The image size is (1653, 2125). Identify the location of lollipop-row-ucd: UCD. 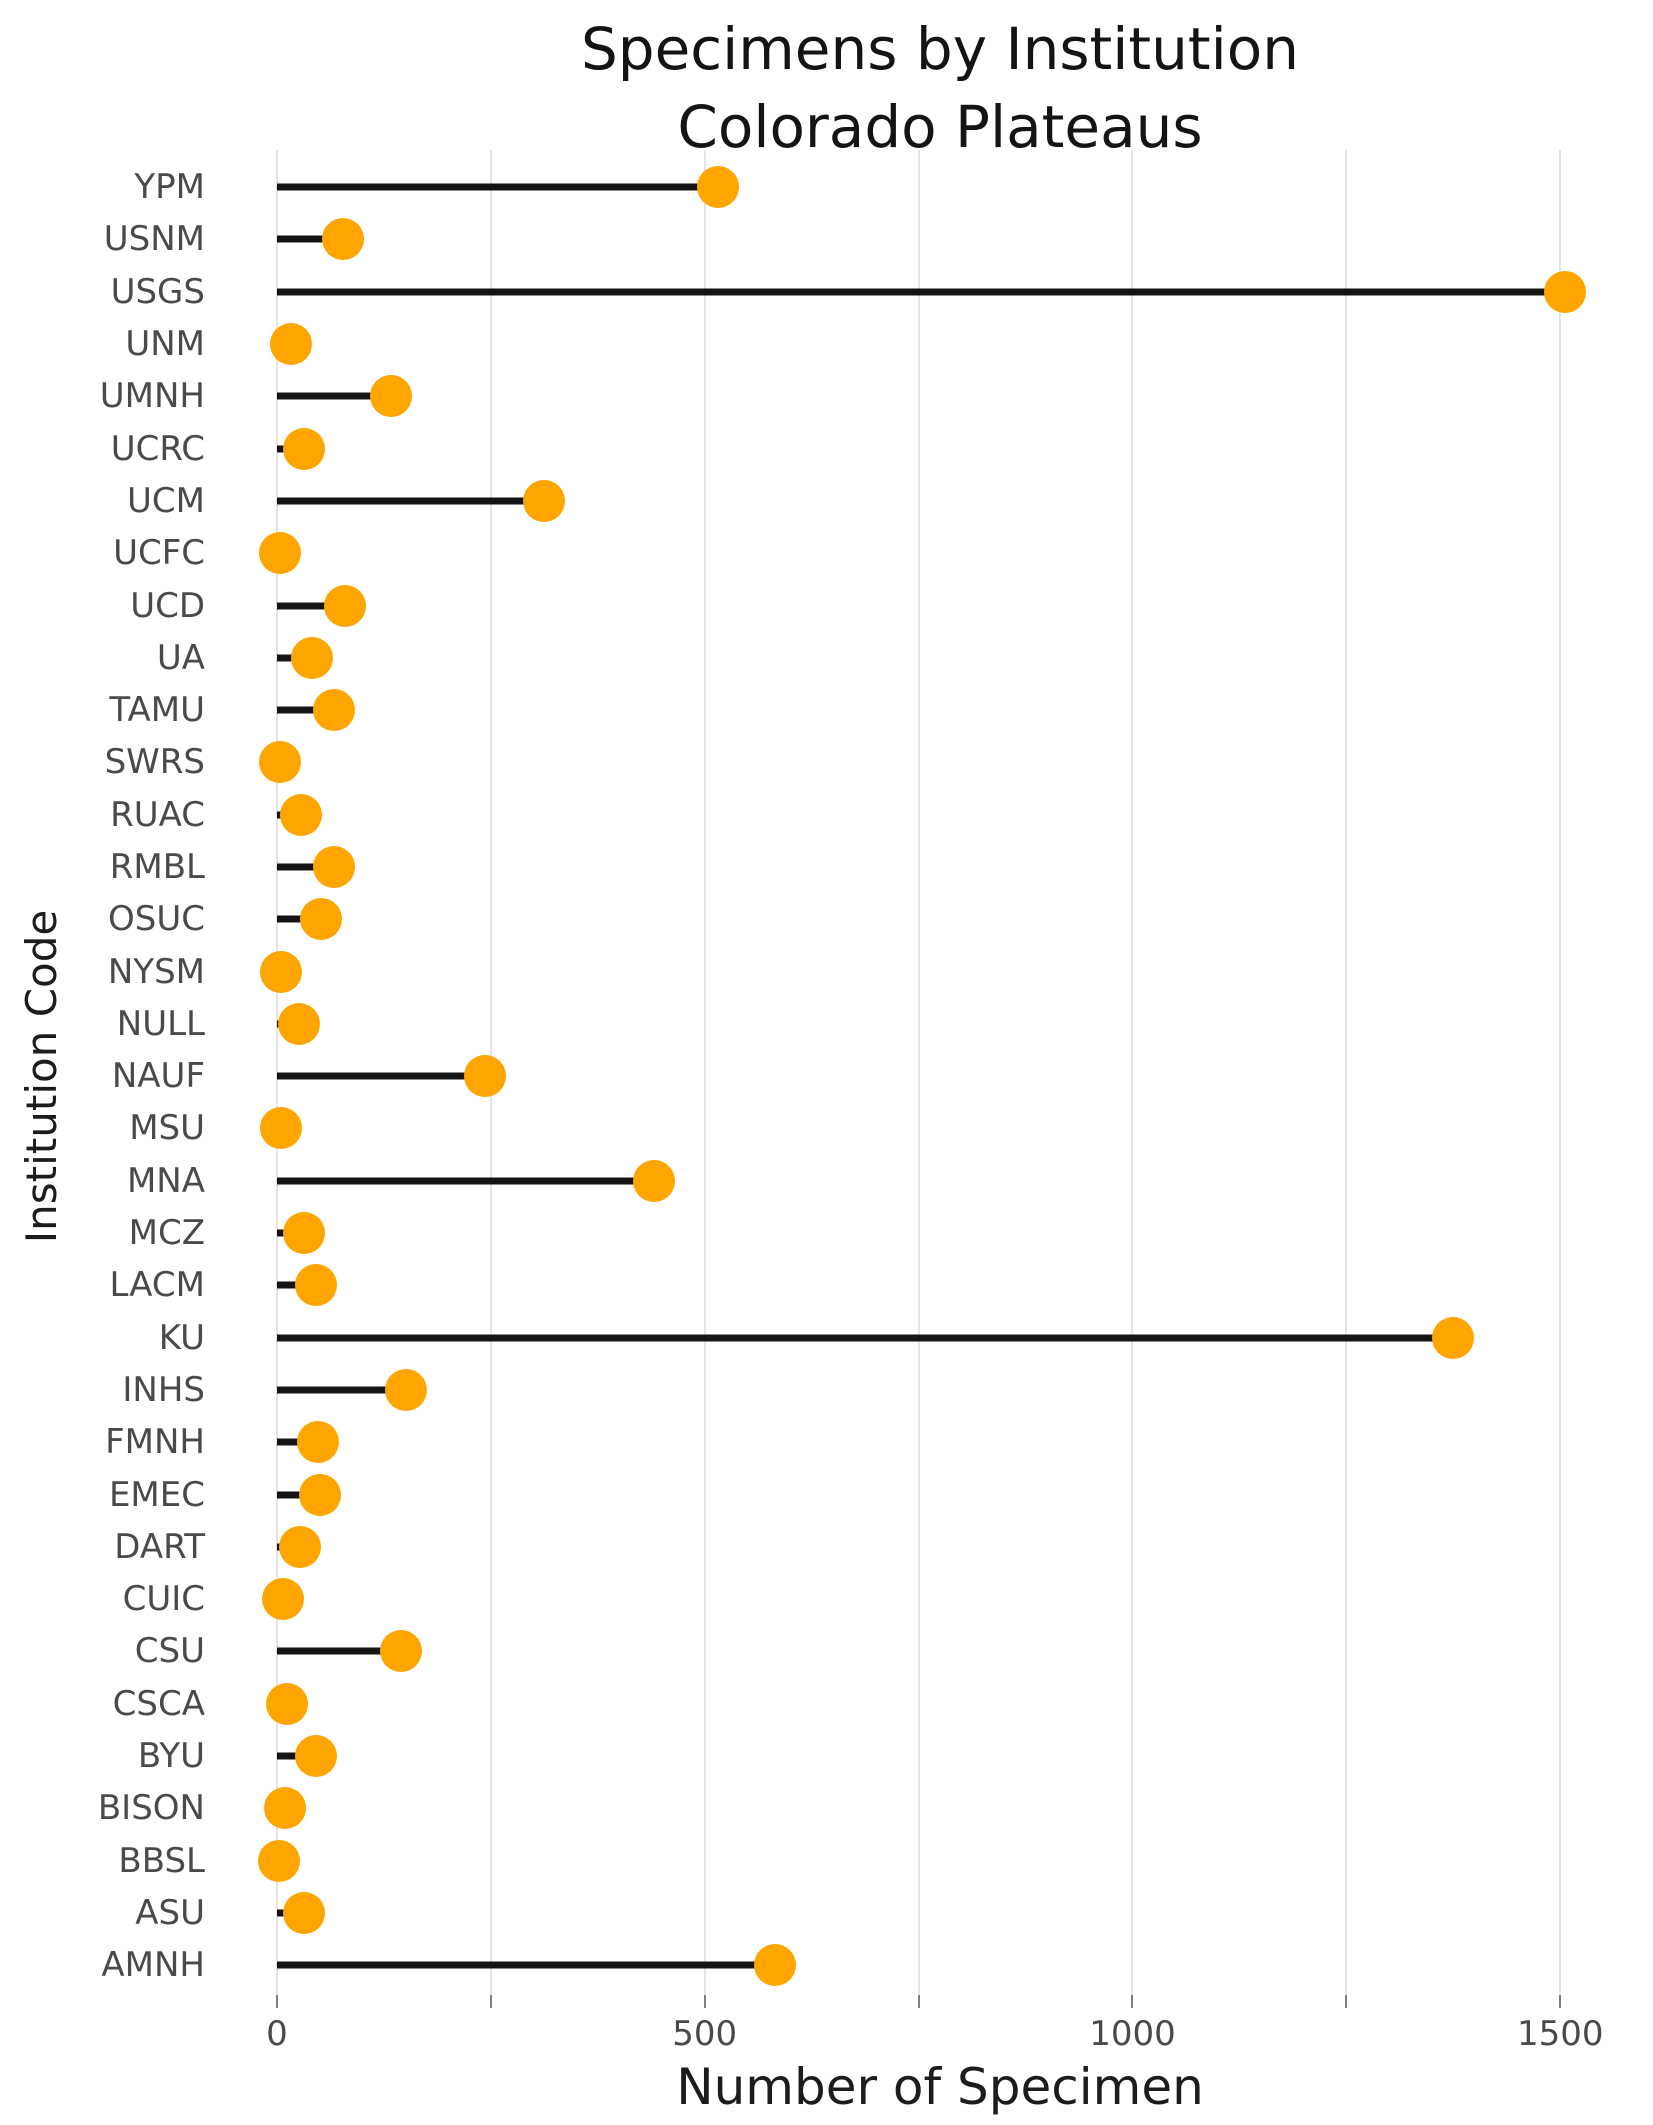
(826, 605).